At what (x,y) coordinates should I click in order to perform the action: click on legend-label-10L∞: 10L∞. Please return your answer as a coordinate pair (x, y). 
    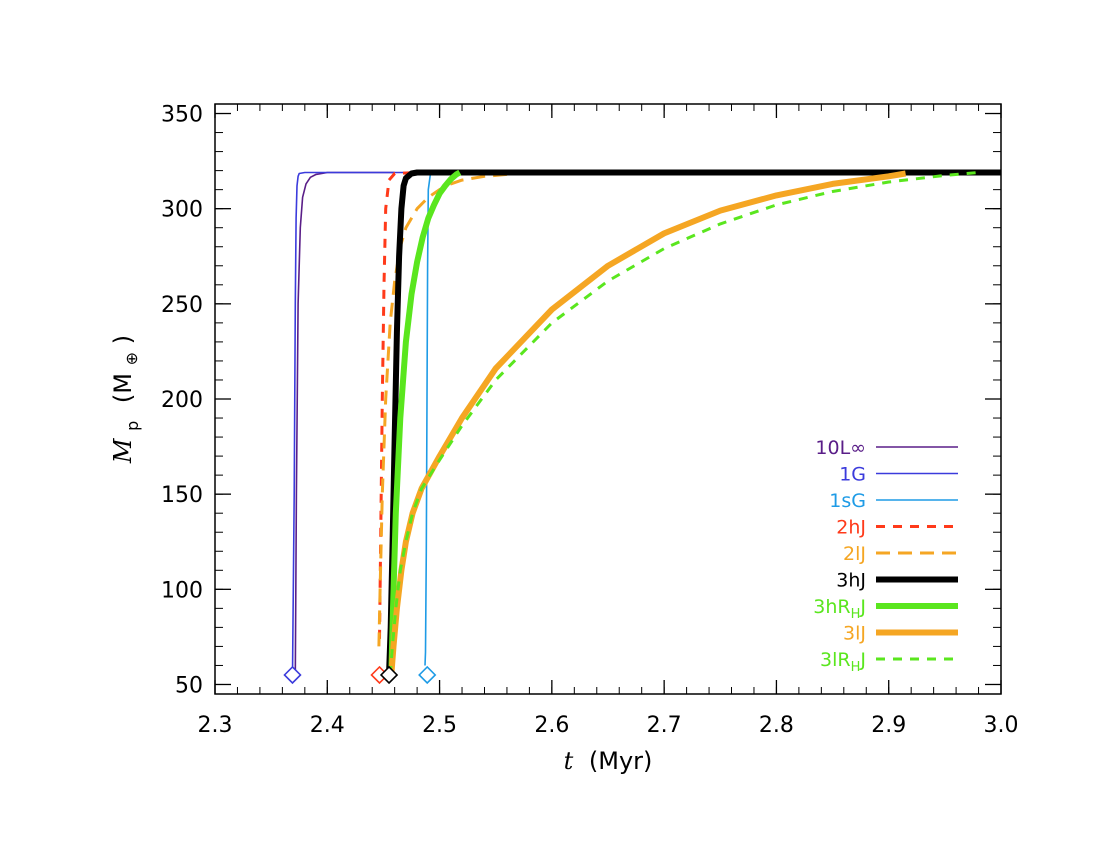
    Looking at the image, I should click on (840, 448).